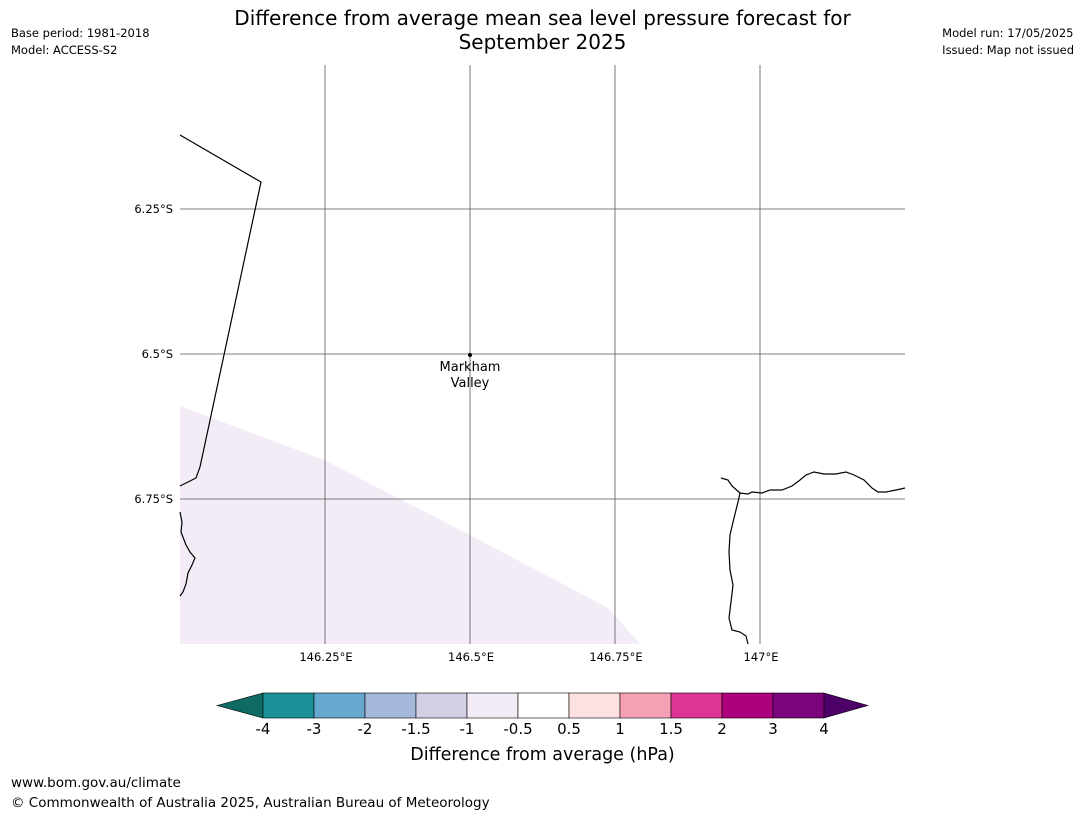 The width and height of the screenshot is (1085, 816). What do you see at coordinates (467, 729) in the screenshot?
I see `colorbar-tick-label: -1` at bounding box center [467, 729].